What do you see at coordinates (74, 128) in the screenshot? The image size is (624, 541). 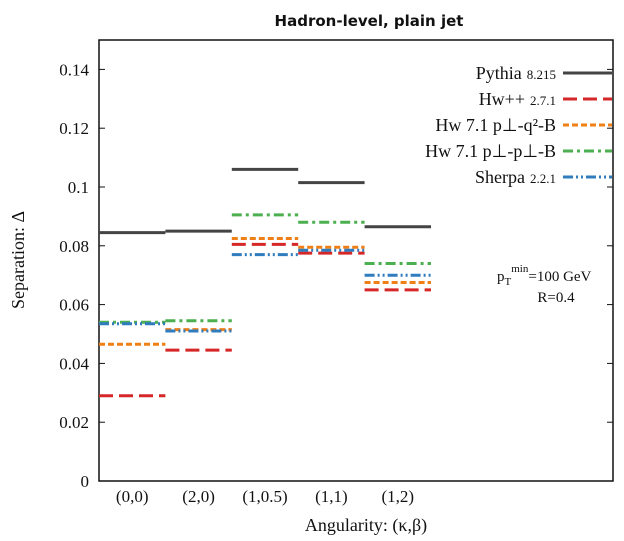 I see `y-tick-label: 0.12` at bounding box center [74, 128].